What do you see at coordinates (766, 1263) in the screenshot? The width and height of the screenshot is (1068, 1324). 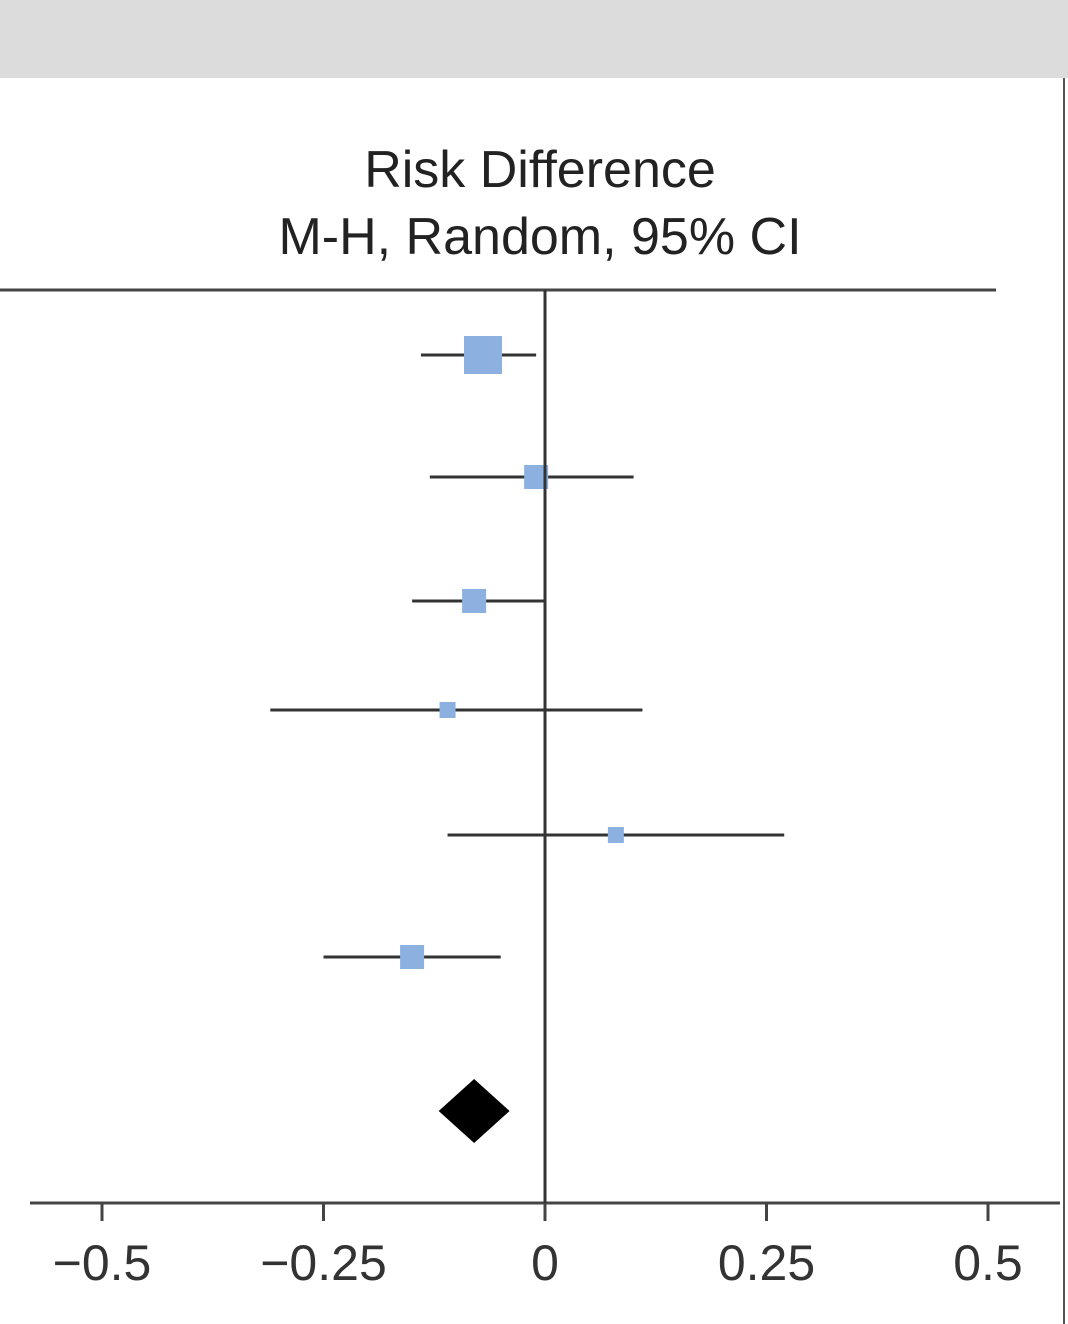 I see `x-tick-label: 0.25` at bounding box center [766, 1263].